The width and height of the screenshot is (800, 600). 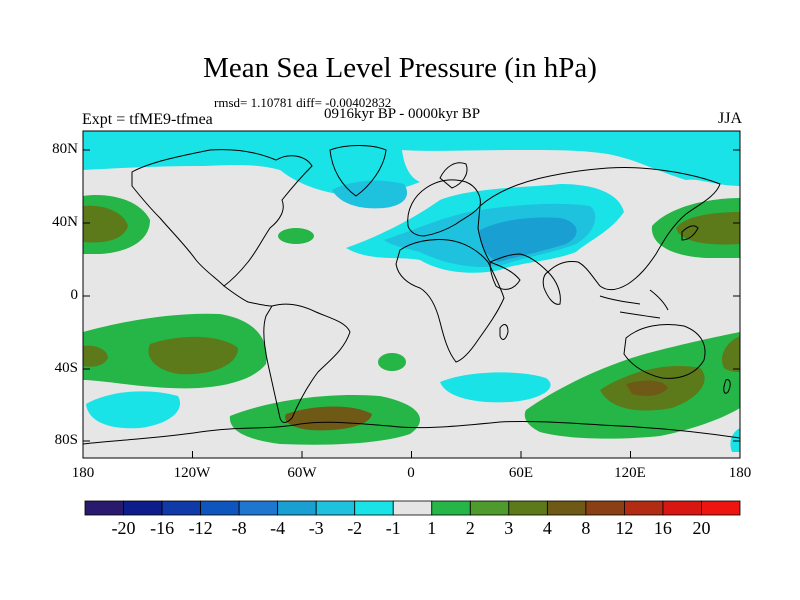 What do you see at coordinates (239, 528) in the screenshot?
I see `colorbar-label: -8` at bounding box center [239, 528].